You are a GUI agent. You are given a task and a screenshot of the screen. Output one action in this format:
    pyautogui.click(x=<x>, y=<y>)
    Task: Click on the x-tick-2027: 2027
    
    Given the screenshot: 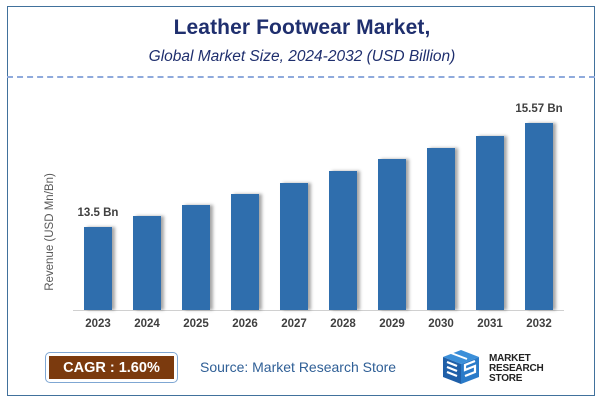 What is the action you would take?
    pyautogui.click(x=294, y=324)
    